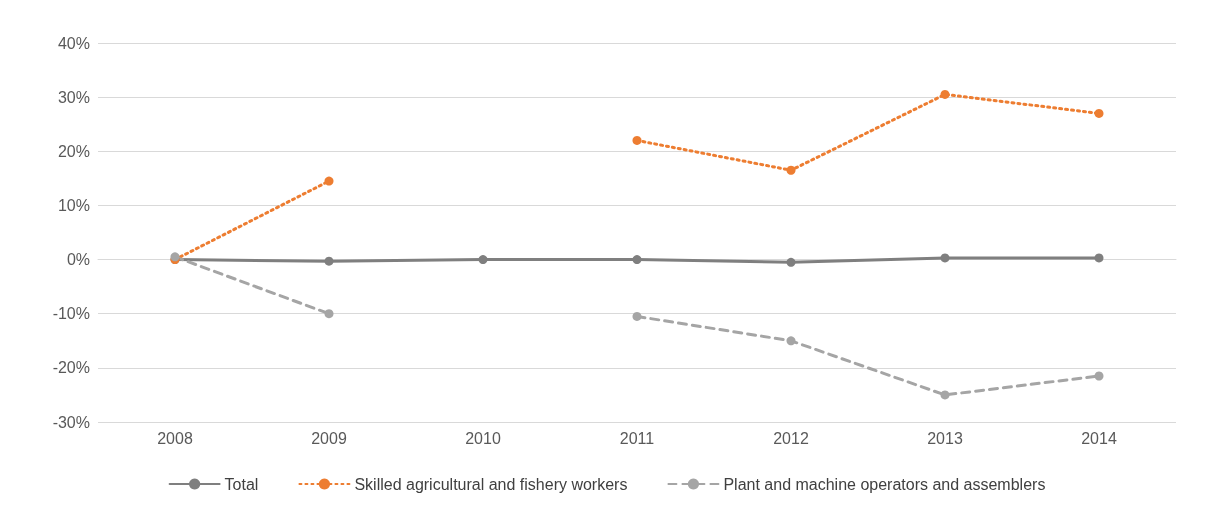 Image resolution: width=1214 pixels, height=515 pixels. Describe the element at coordinates (491, 484) in the screenshot. I see `legend-label: Skilled agricultural and fishery workers` at that location.